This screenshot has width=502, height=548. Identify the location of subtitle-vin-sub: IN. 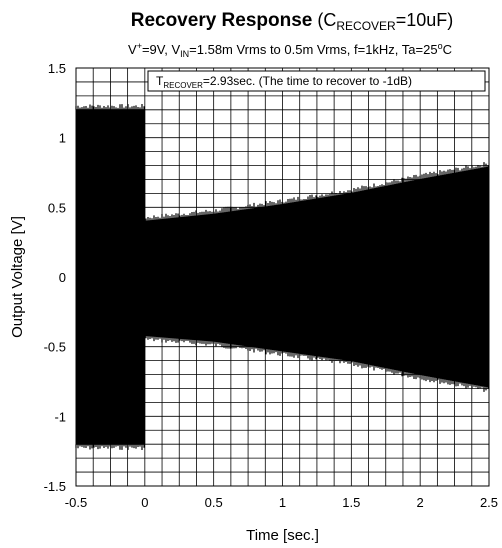
(184, 54).